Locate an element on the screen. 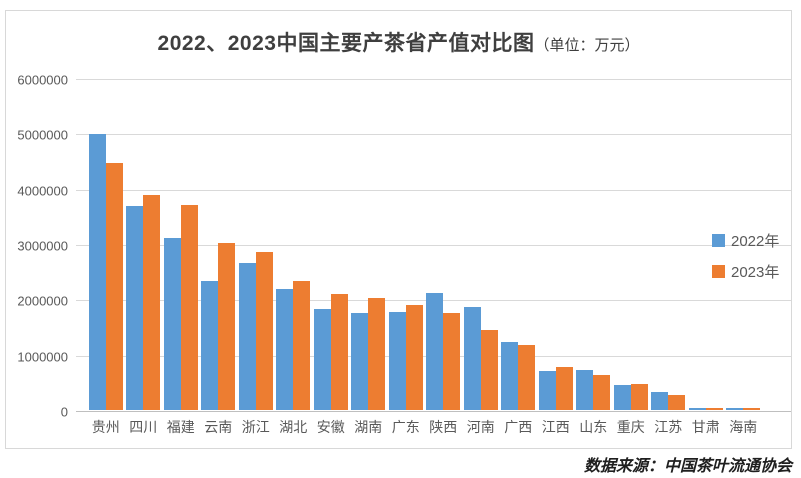 The image size is (801, 478). bar-2022年-湖南 is located at coordinates (360, 361).